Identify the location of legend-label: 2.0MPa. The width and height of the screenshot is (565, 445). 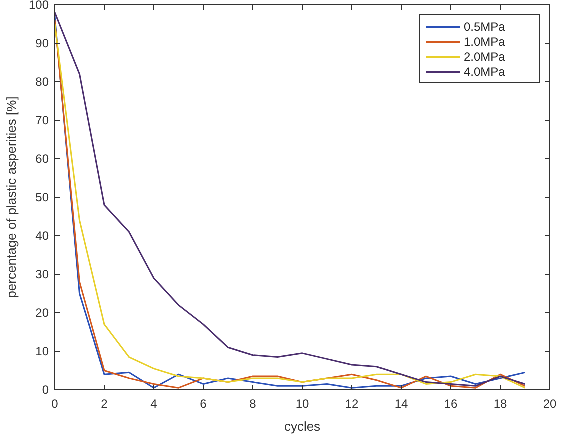
(485, 57).